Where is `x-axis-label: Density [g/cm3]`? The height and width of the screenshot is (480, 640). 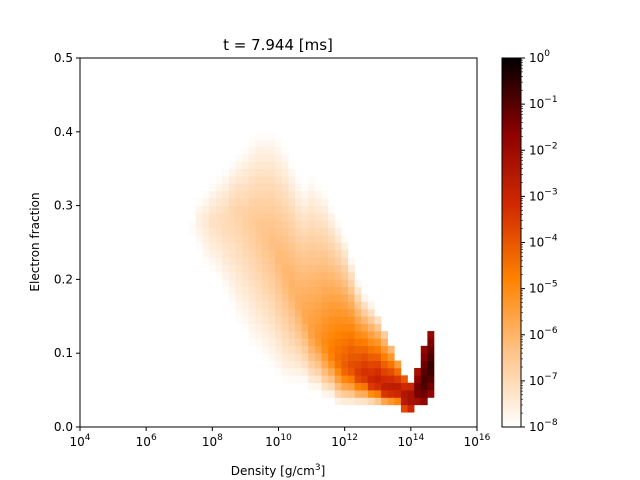 x-axis-label: Density [g/cm3] is located at coordinates (278, 470).